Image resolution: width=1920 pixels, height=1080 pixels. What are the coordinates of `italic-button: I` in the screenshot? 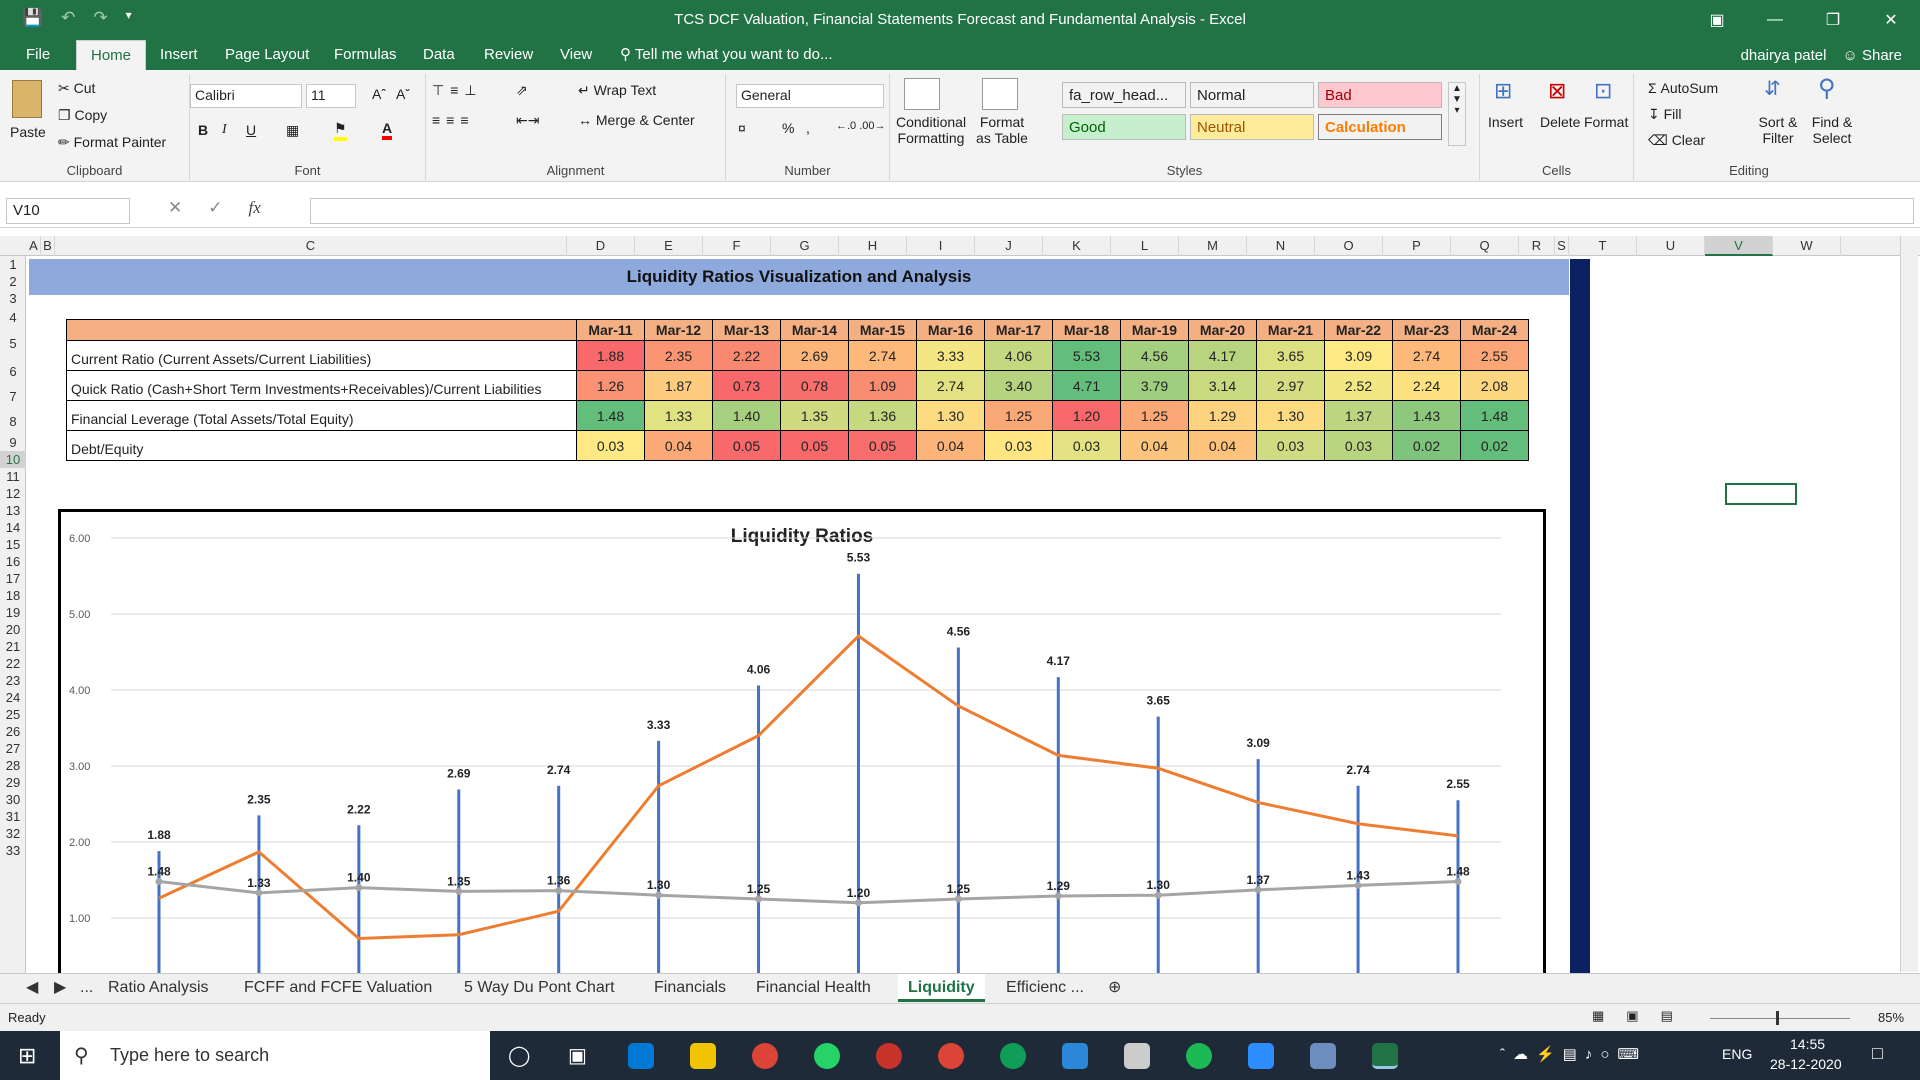 It's located at (224, 129).